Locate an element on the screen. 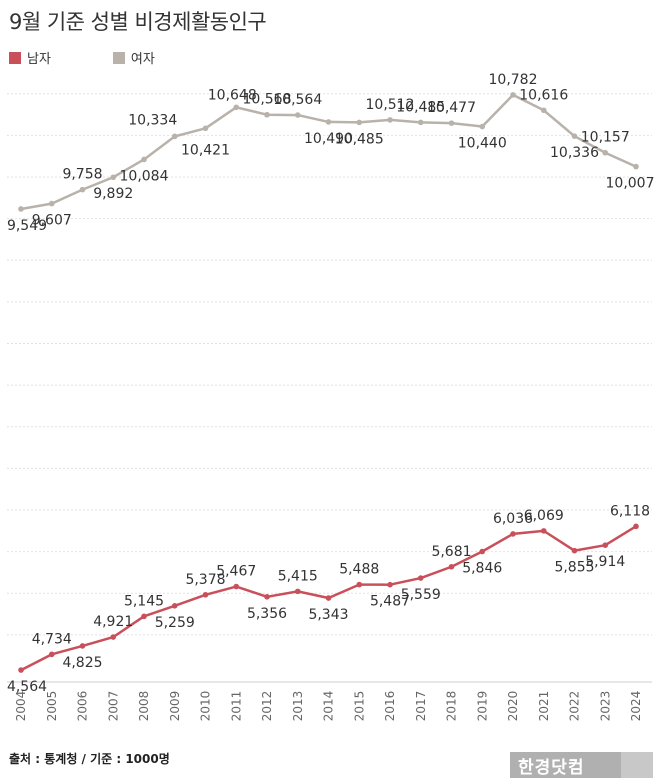  legend-item-male: 남자 is located at coordinates (30, 57).